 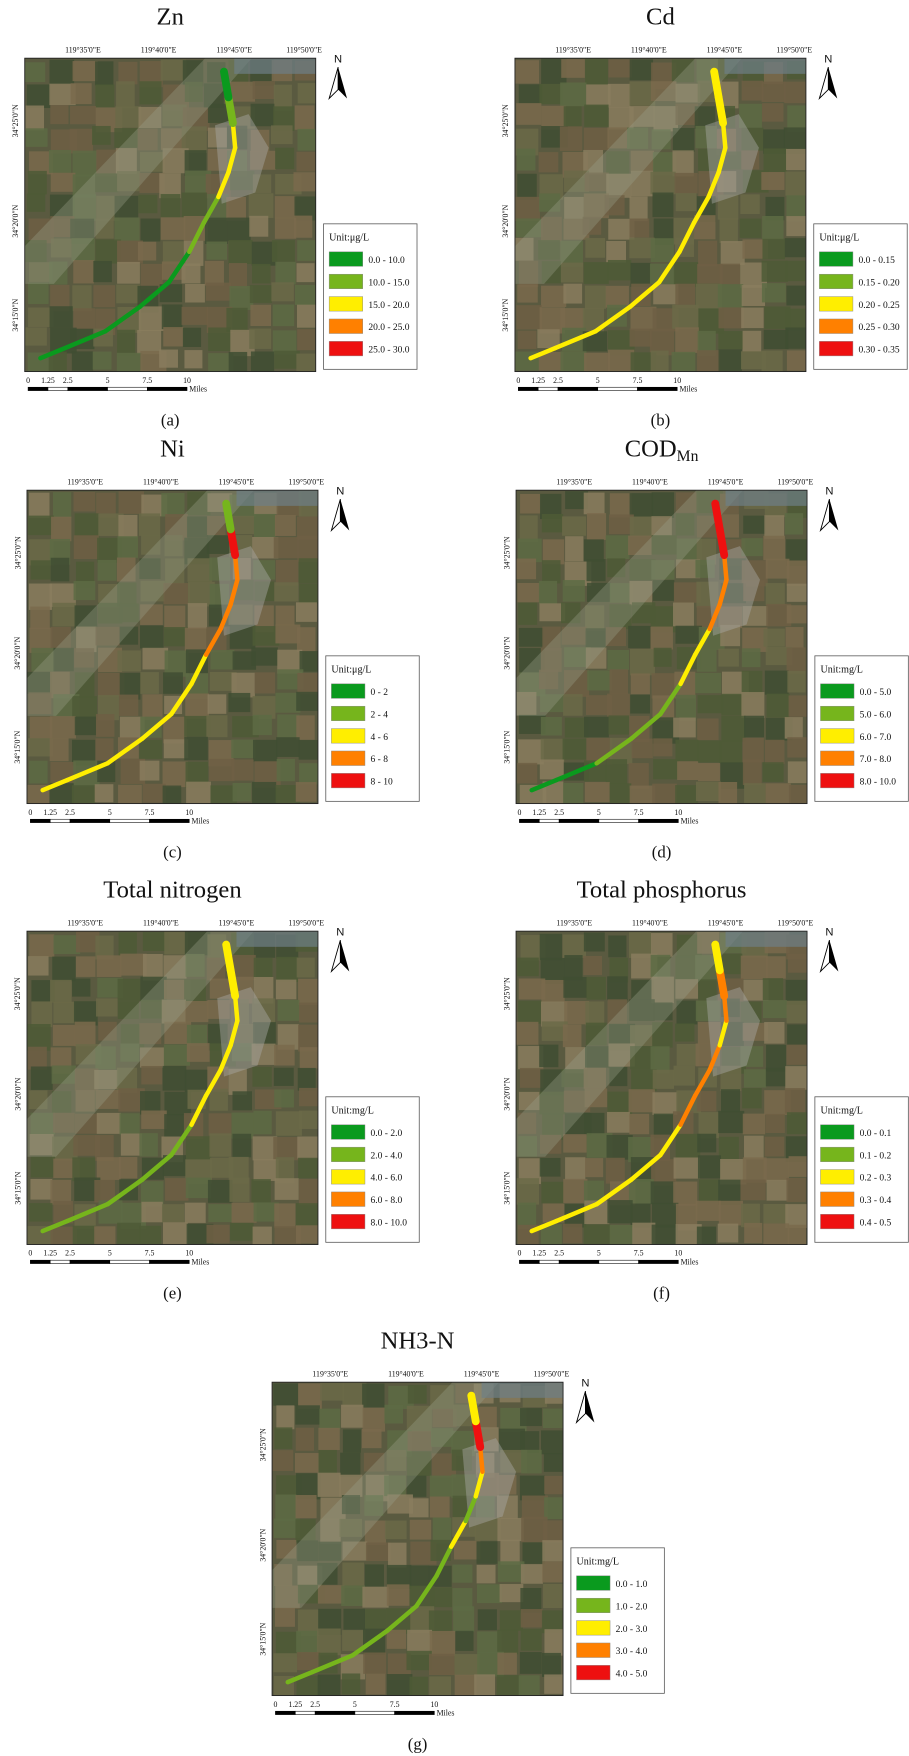 I want to click on scale-label: 1.25, so click(x=539, y=1253).